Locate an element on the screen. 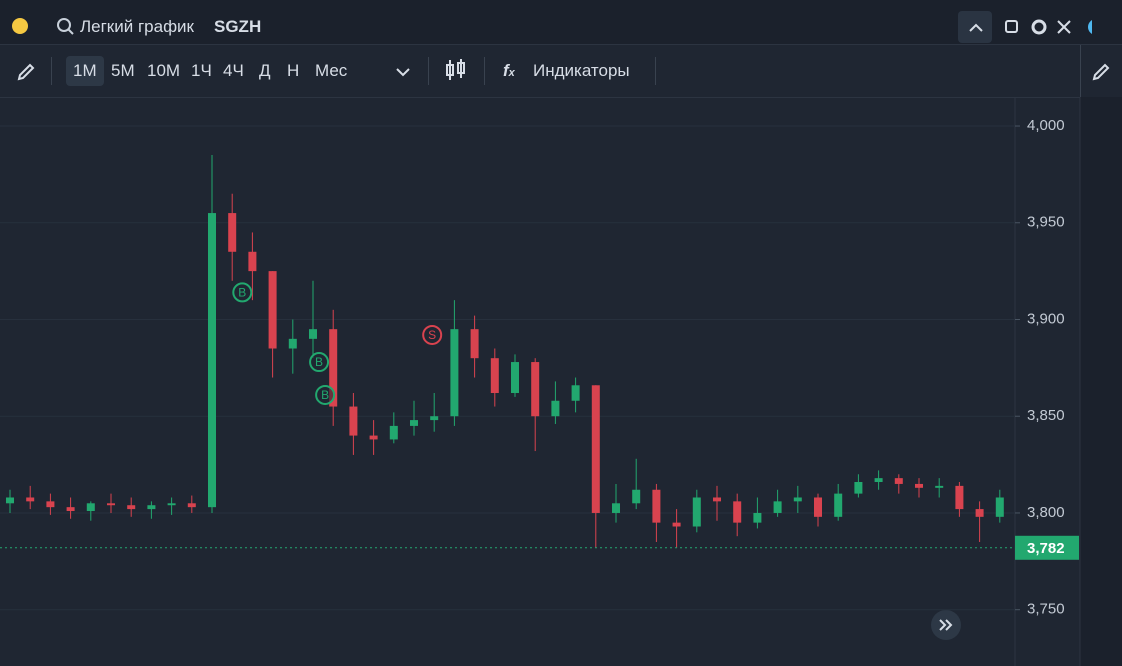 The image size is (1122, 666). timeframe: 4Ч is located at coordinates (233, 70).